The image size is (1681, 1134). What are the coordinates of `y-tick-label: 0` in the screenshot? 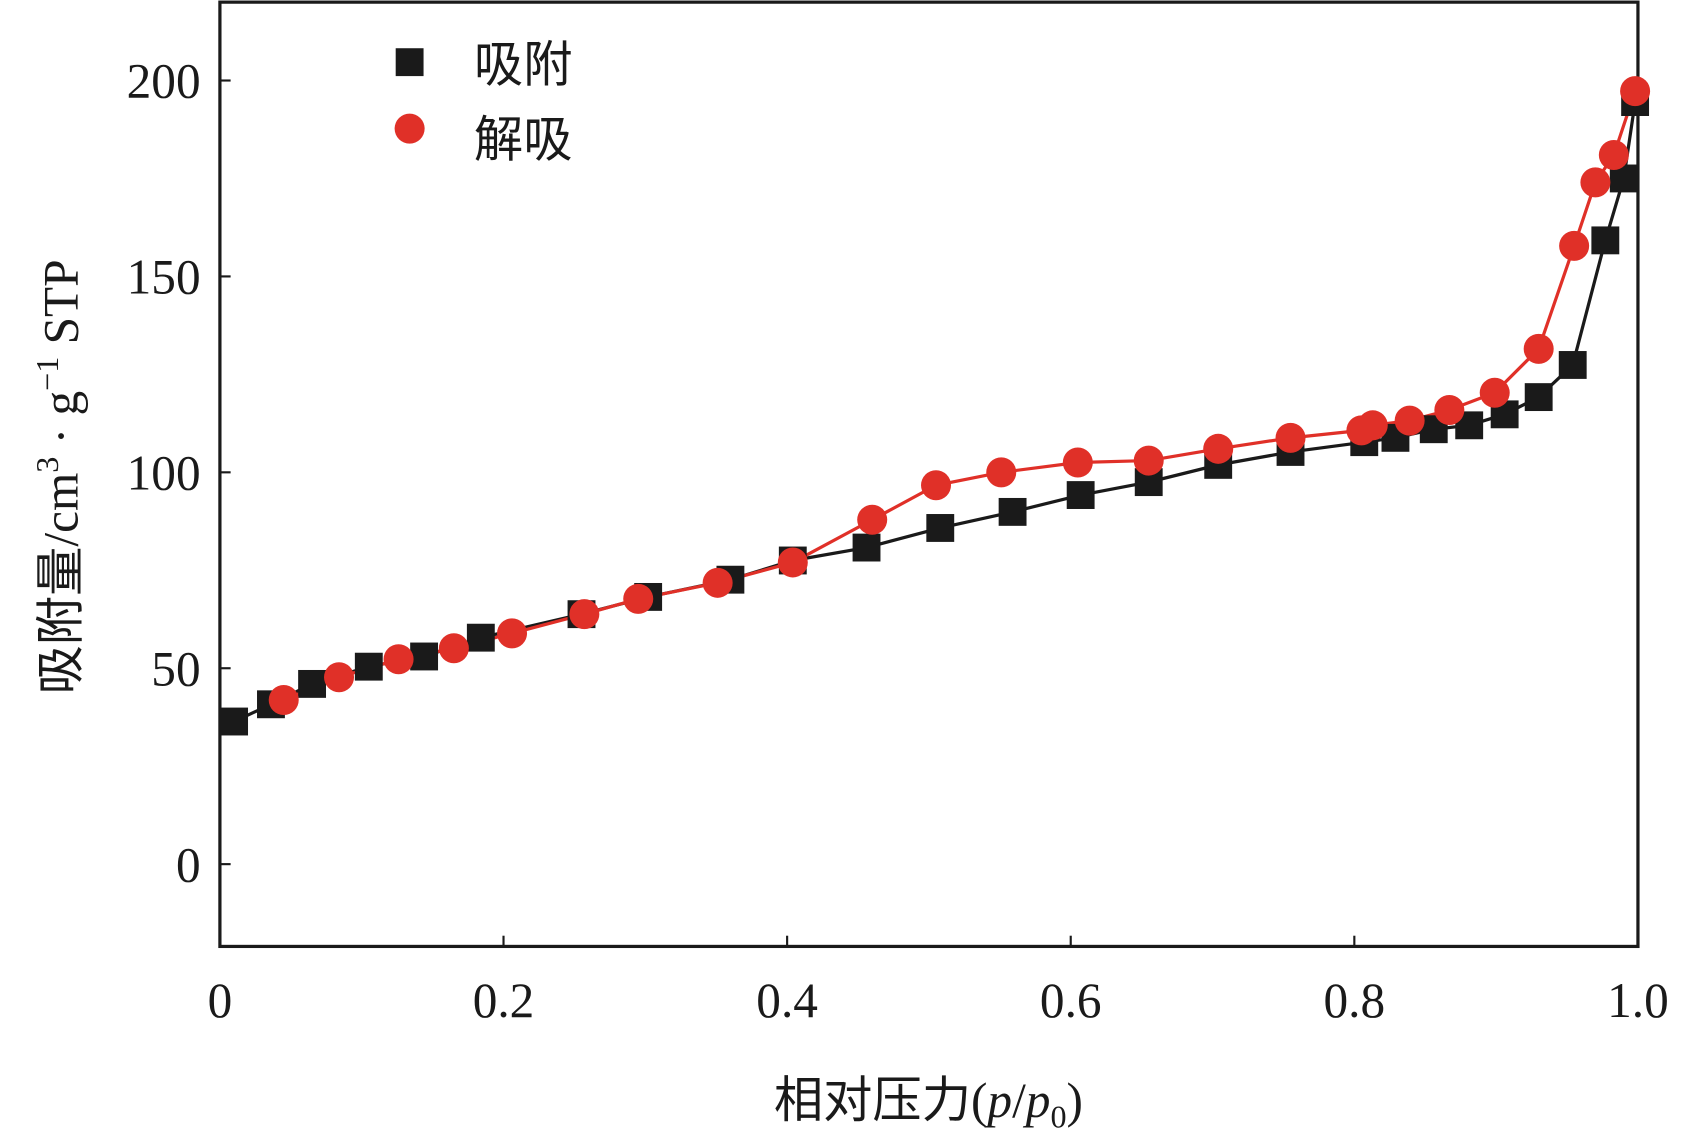 It's located at (188, 864).